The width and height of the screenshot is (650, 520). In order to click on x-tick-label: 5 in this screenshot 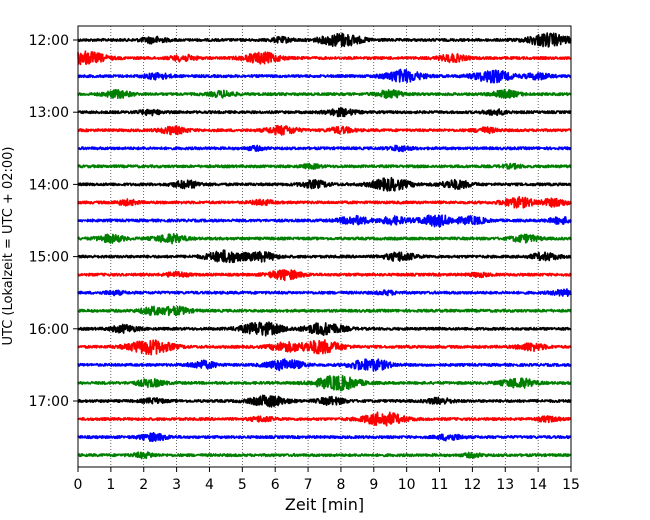, I will do `click(242, 485)`.